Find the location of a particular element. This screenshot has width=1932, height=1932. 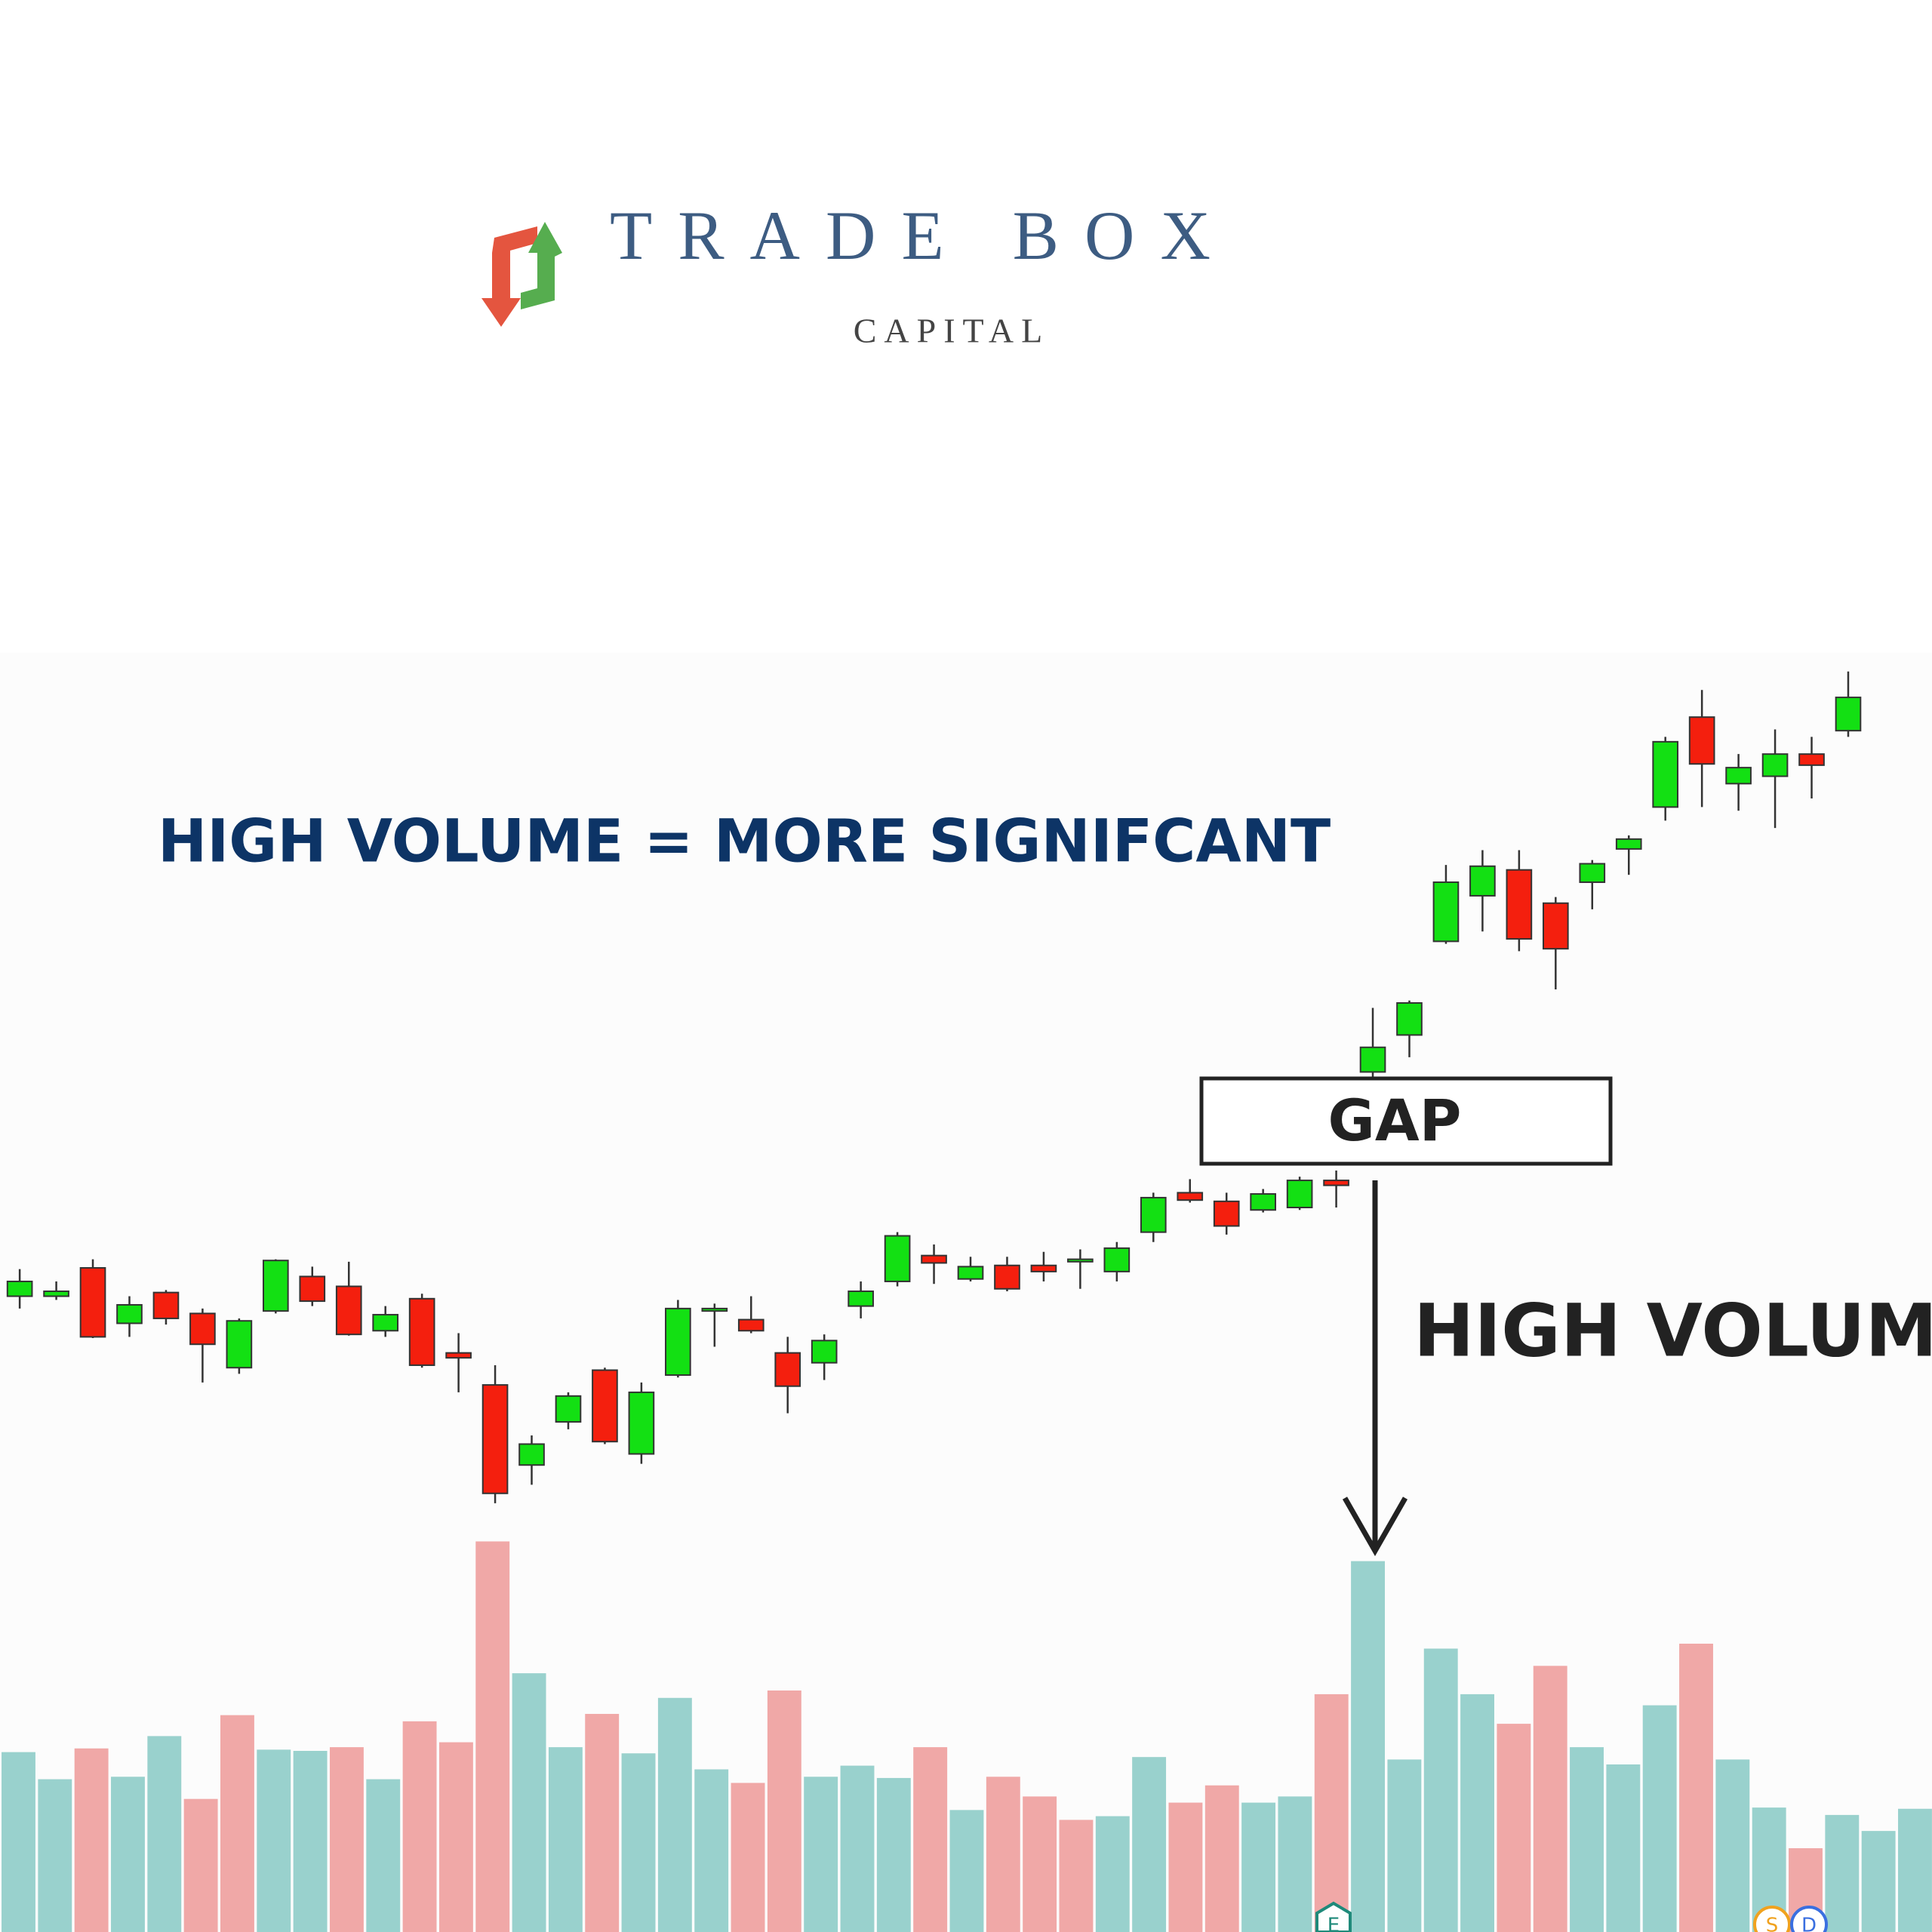

volume-arrow is located at coordinates (1375, 1368).